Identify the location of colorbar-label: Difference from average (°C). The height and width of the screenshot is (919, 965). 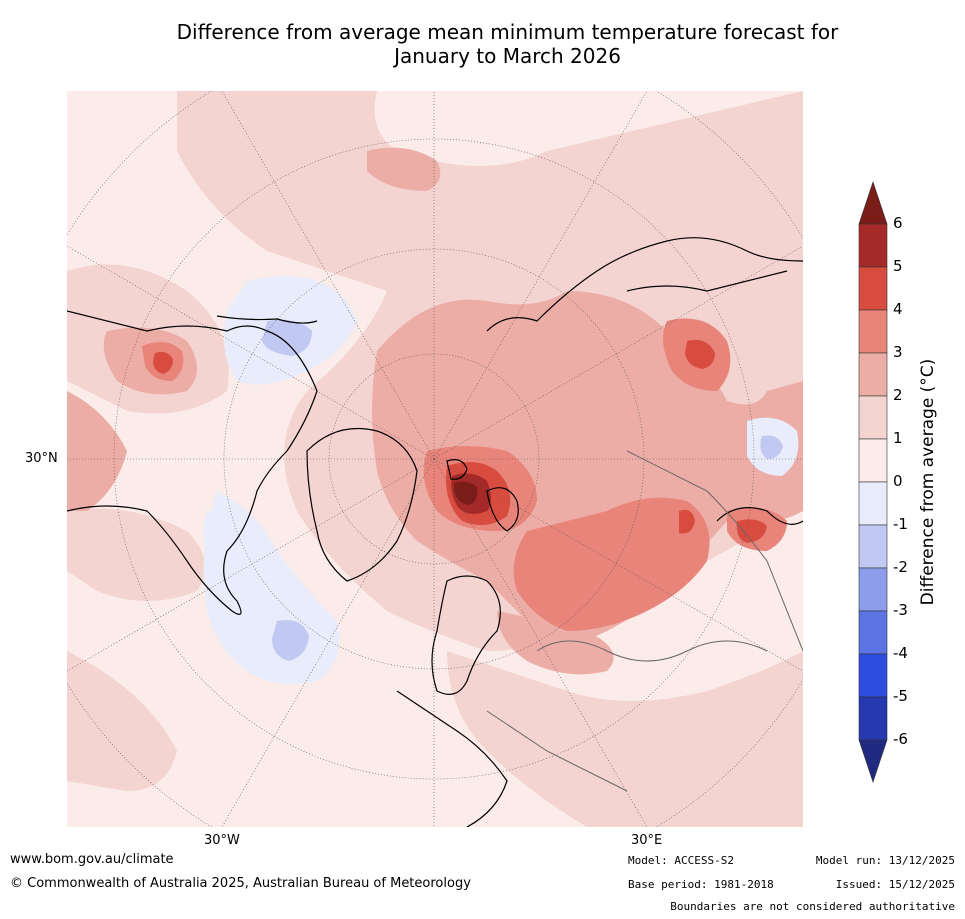
(928, 482).